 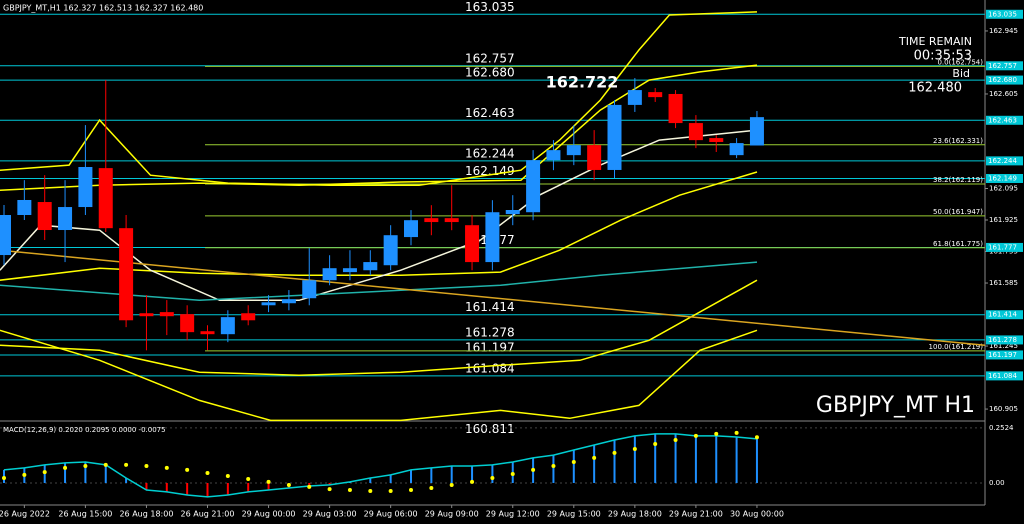 I want to click on level-box-label: 161.414, so click(x=1002, y=315).